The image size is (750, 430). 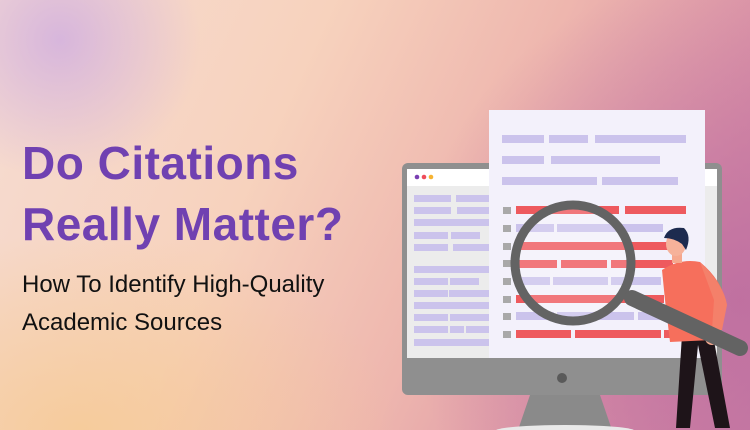 What do you see at coordinates (629, 278) in the screenshot?
I see `magnifying-glass-icon` at bounding box center [629, 278].